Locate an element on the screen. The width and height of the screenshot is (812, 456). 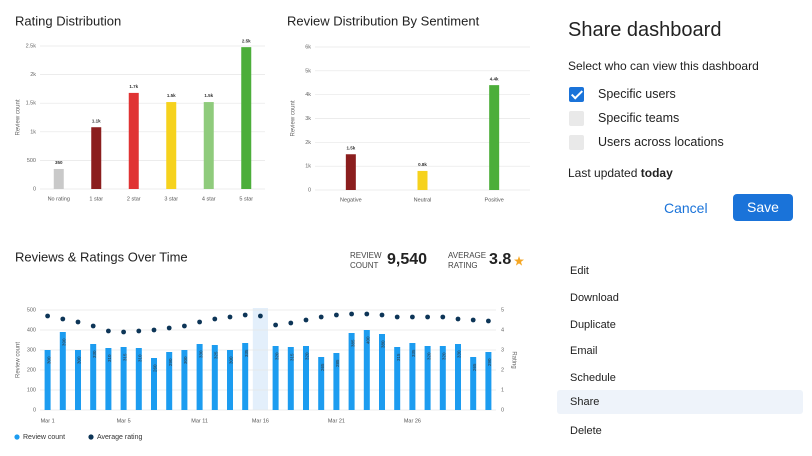
y-tick-label: 2k is located at coordinates (308, 143).